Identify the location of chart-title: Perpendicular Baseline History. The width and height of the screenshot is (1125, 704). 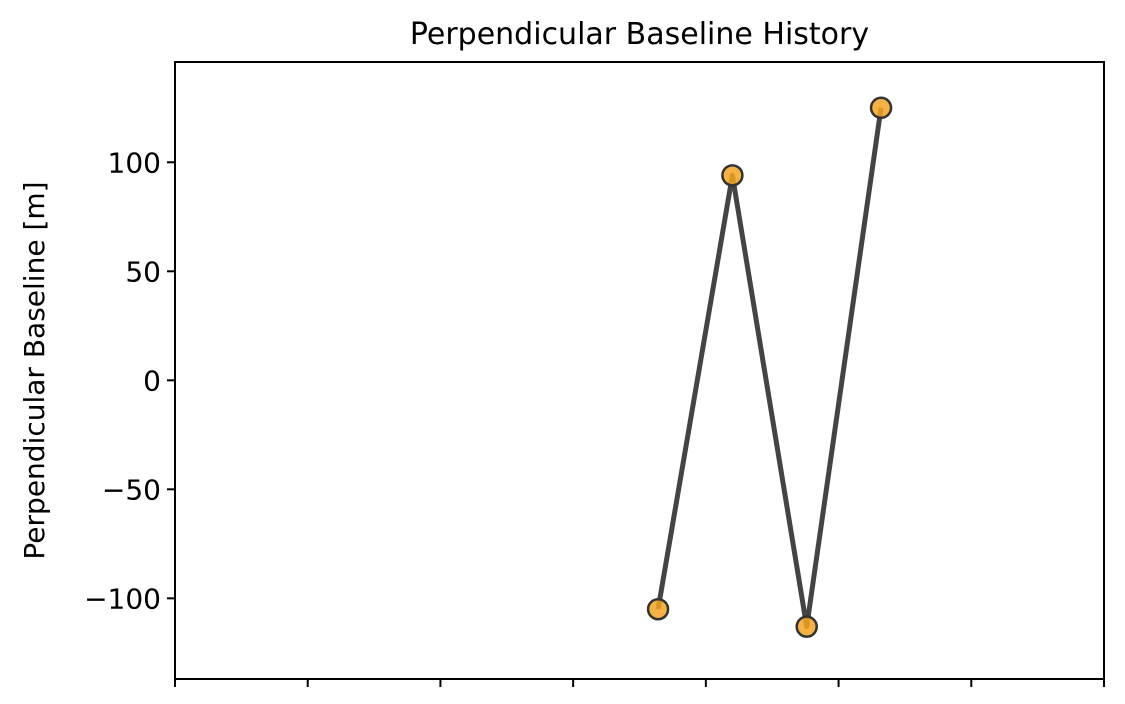
(639, 34).